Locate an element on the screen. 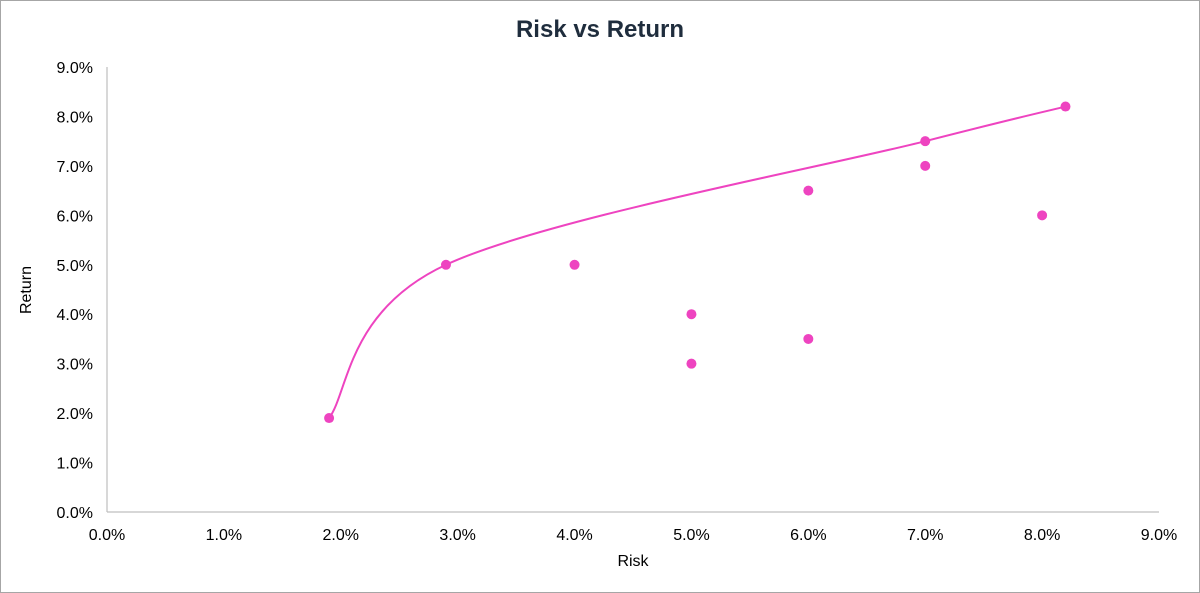 This screenshot has width=1200, height=593. x-axis-title: Risk is located at coordinates (633, 561).